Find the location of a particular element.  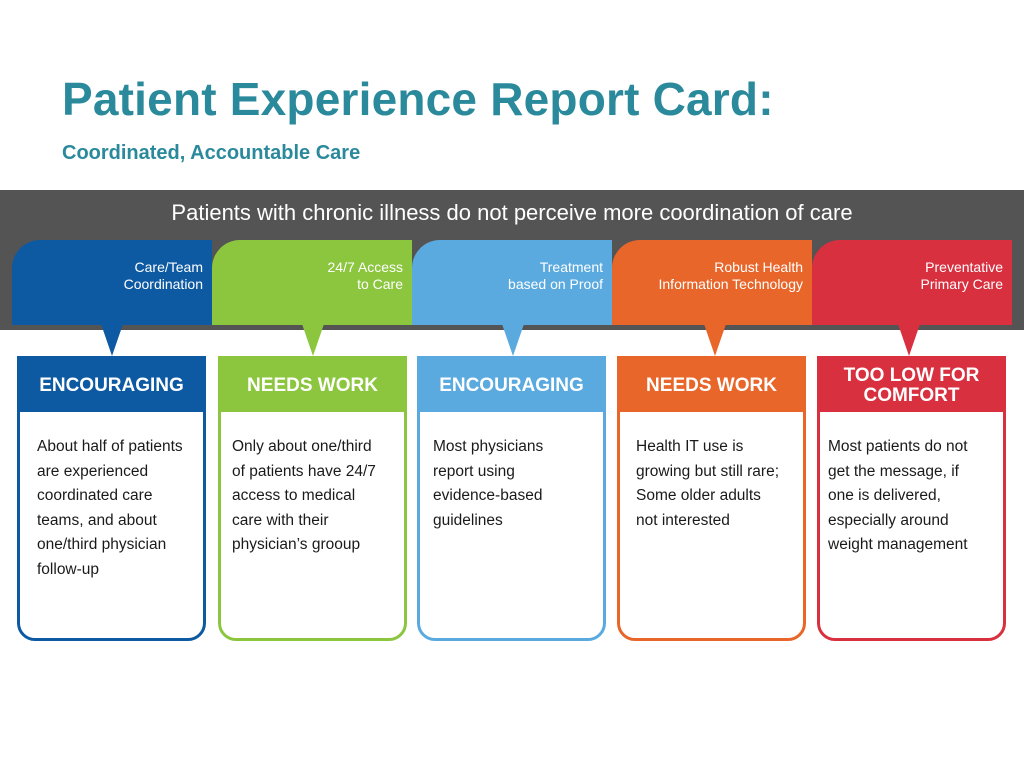

tab-label-line2: to Care is located at coordinates (380, 284).